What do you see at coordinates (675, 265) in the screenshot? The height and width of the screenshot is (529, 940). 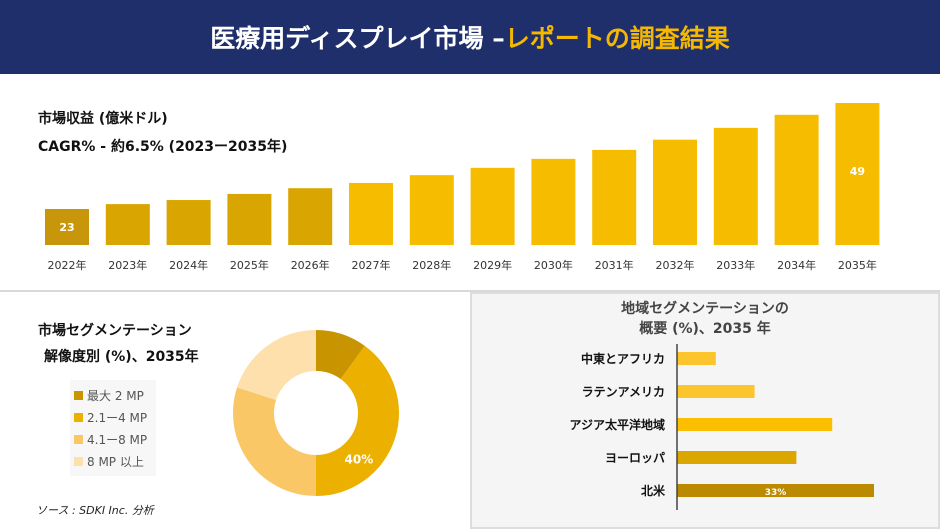 I see `revenue-x-tick: 2032年` at bounding box center [675, 265].